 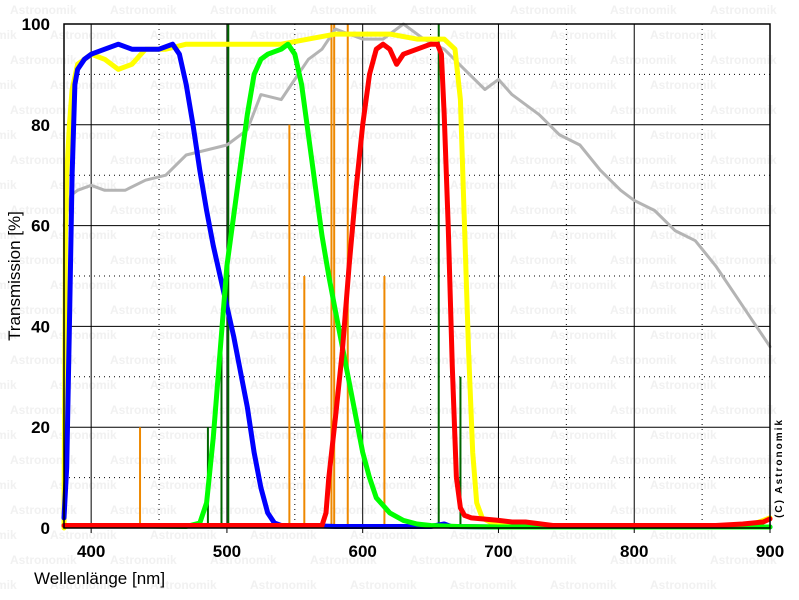 I want to click on x-tick-label: 800, so click(x=634, y=551).